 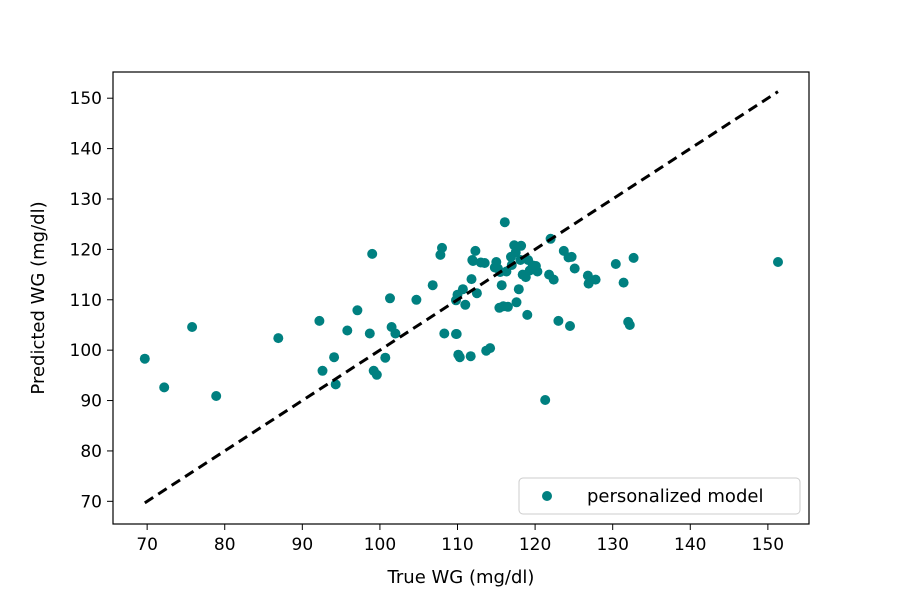 What do you see at coordinates (380, 545) in the screenshot?
I see `x-tick-label: 100` at bounding box center [380, 545].